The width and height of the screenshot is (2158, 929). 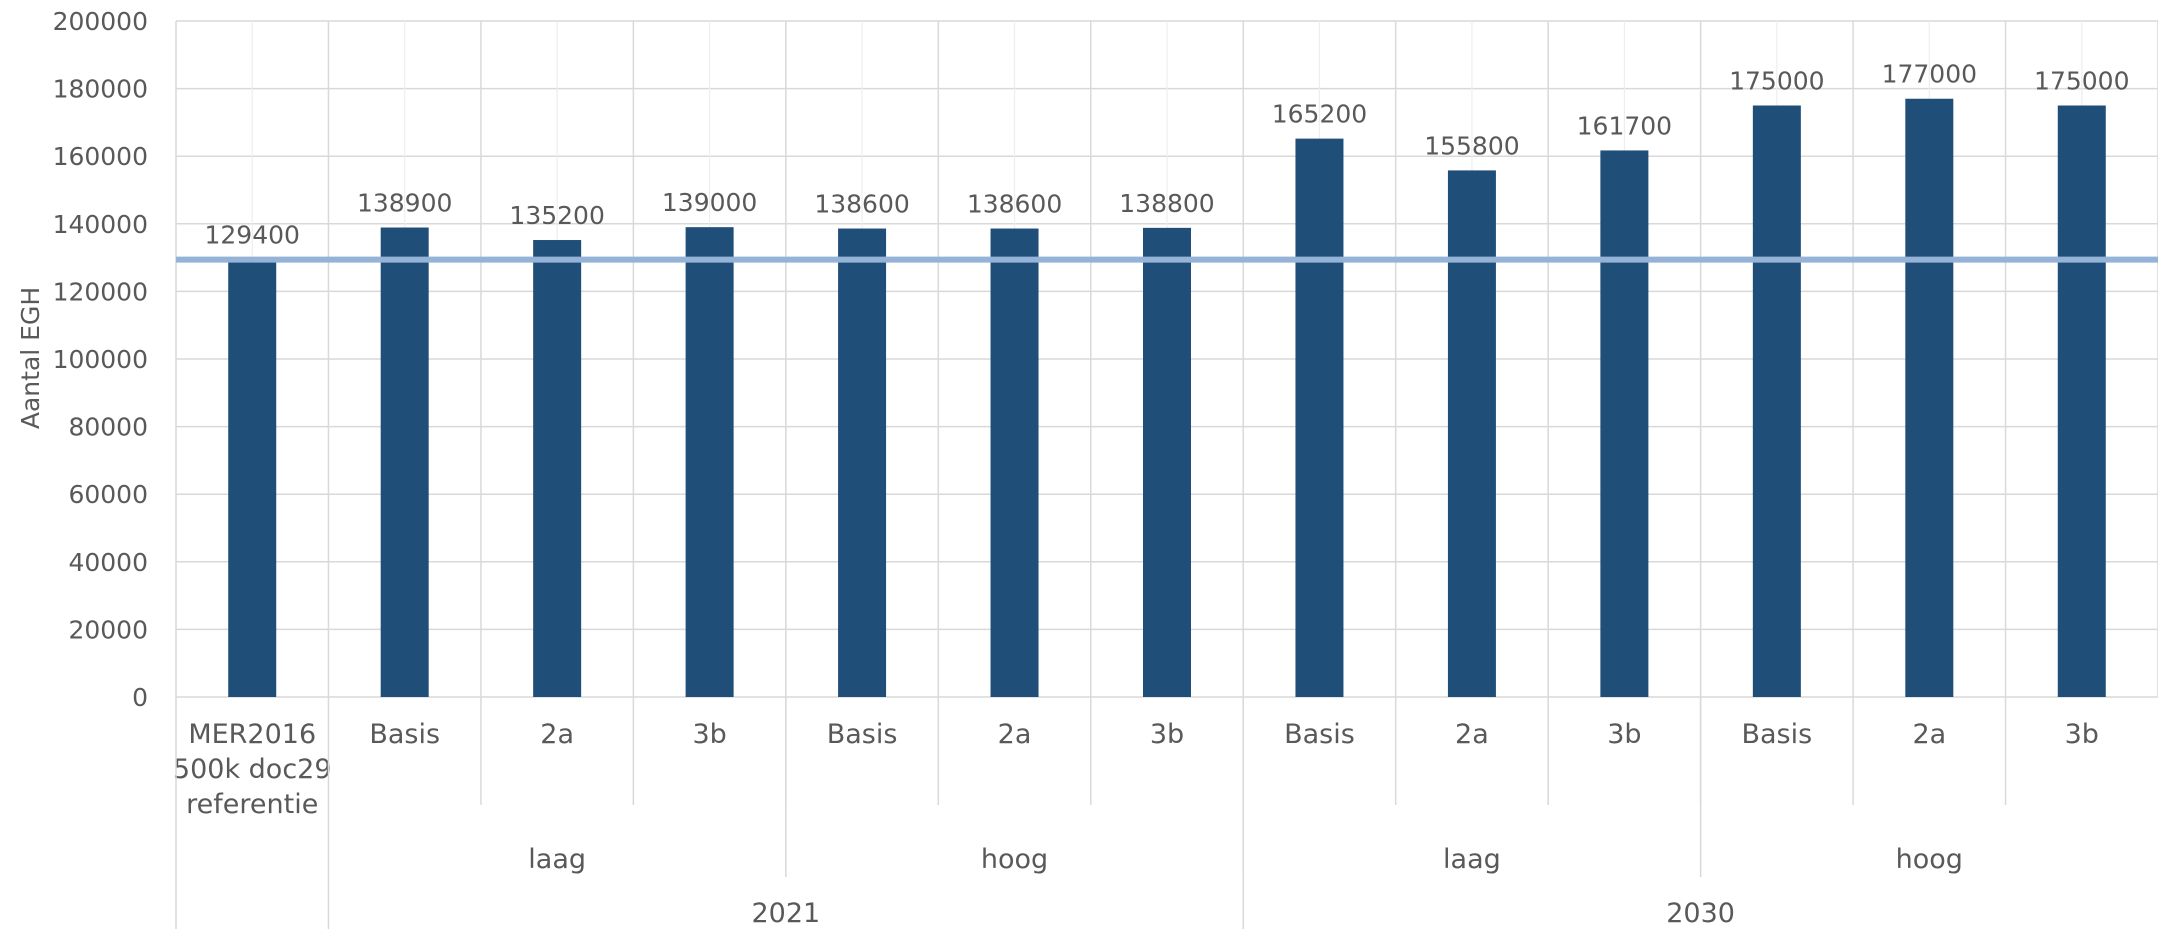 I want to click on y-axis-label: Aantal EGH, so click(x=30, y=358).